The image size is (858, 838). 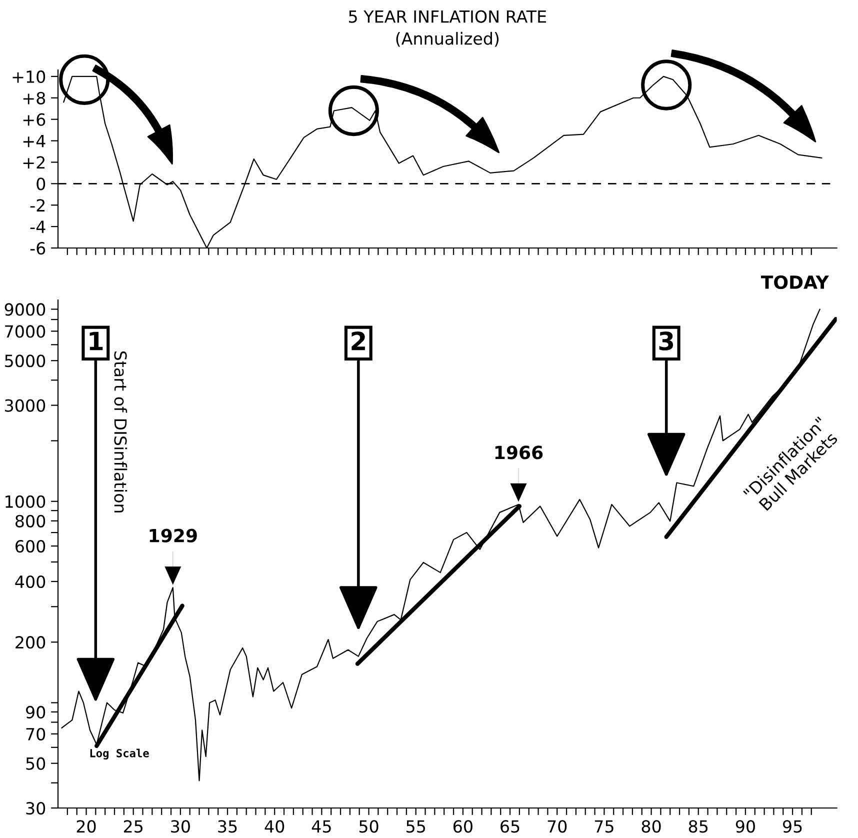 What do you see at coordinates (698, 826) in the screenshot?
I see `x-tick-label: 85` at bounding box center [698, 826].